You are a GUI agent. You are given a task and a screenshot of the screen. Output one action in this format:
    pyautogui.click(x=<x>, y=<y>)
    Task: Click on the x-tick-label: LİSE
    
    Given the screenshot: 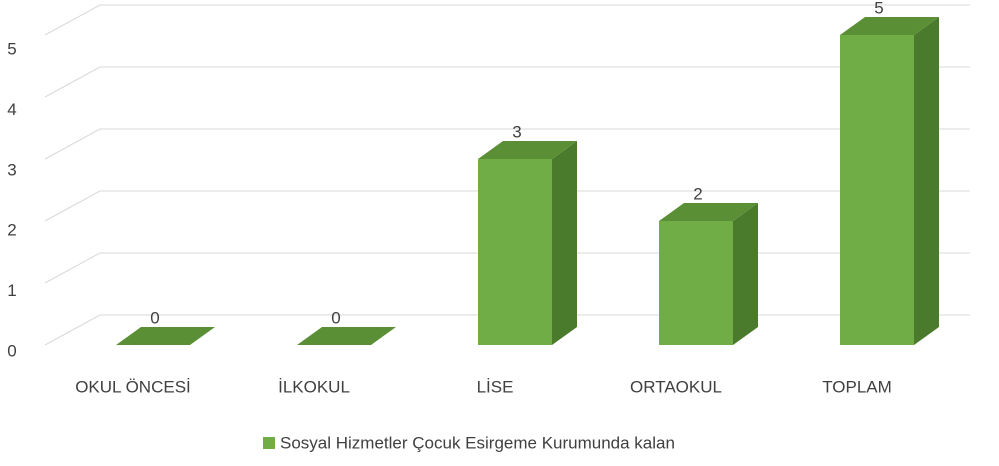 What is the action you would take?
    pyautogui.click(x=495, y=386)
    